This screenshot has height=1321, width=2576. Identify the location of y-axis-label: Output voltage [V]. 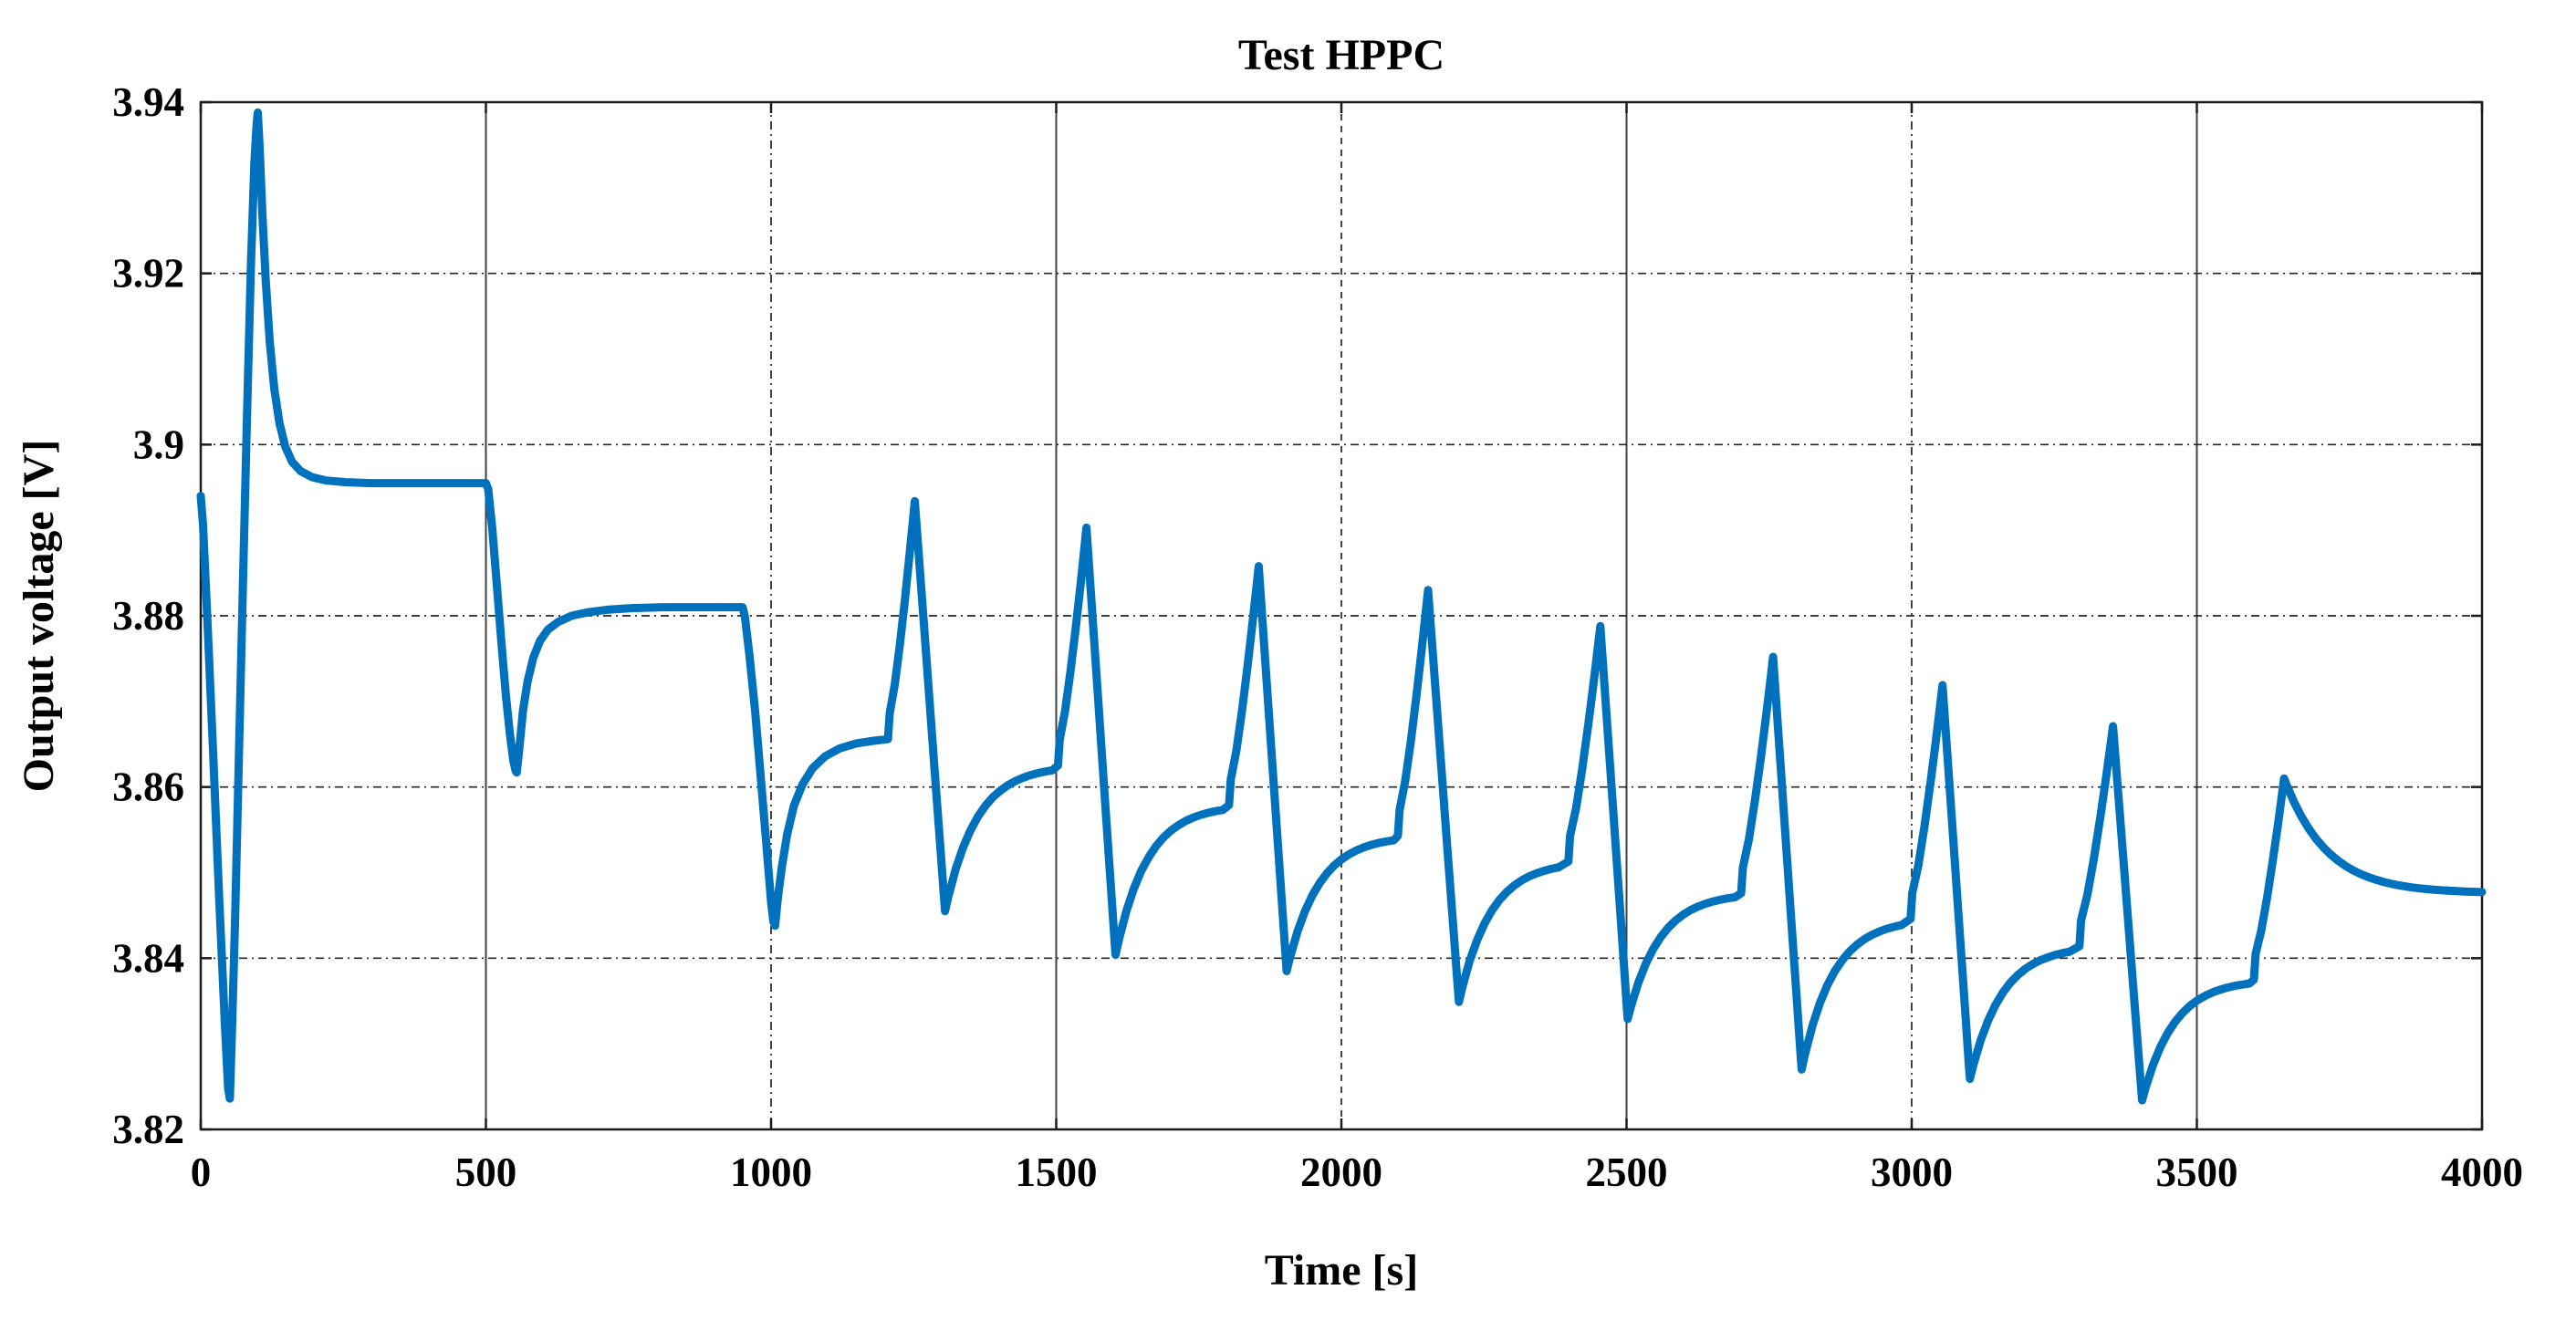
(39, 617).